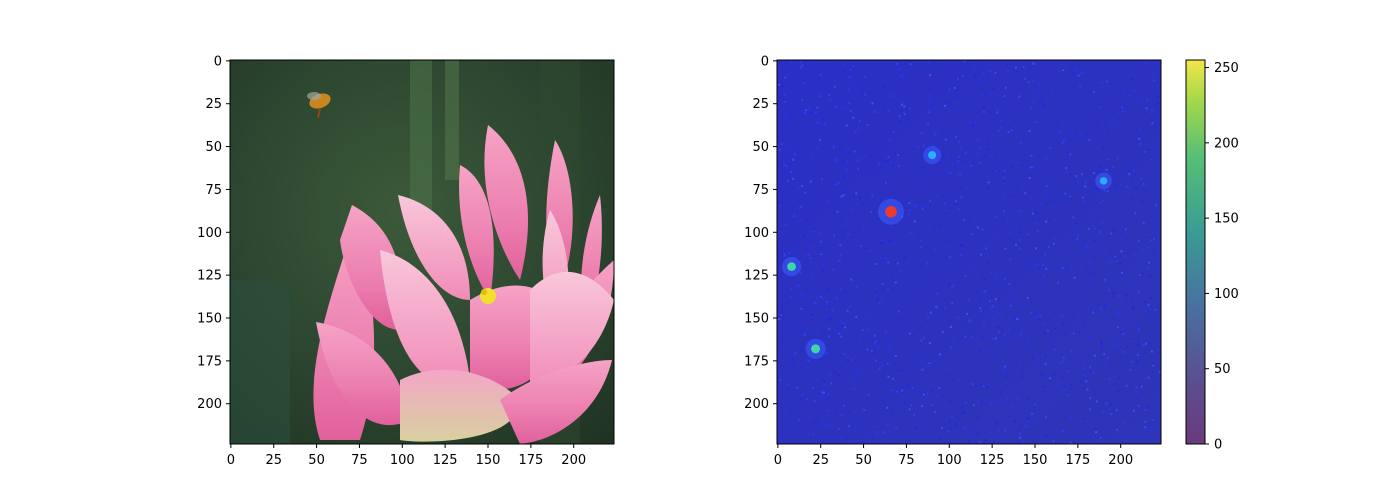 The image size is (1400, 500). What do you see at coordinates (1226, 219) in the screenshot?
I see `colorbar-tick-label: 150` at bounding box center [1226, 219].